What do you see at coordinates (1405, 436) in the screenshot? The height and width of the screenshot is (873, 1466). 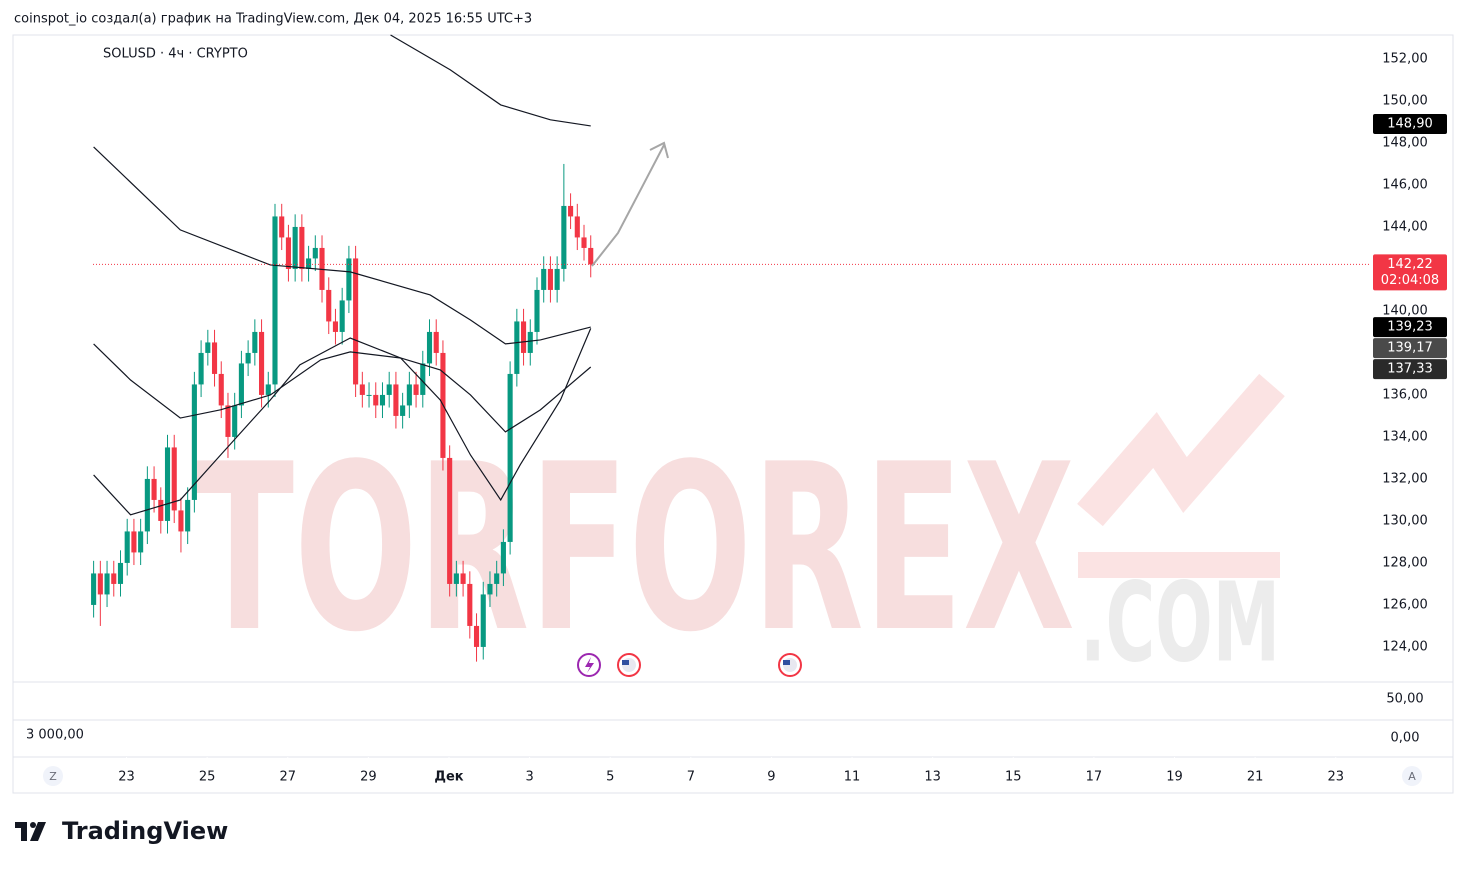 I see `y-tick-label: 134,00` at bounding box center [1405, 436].